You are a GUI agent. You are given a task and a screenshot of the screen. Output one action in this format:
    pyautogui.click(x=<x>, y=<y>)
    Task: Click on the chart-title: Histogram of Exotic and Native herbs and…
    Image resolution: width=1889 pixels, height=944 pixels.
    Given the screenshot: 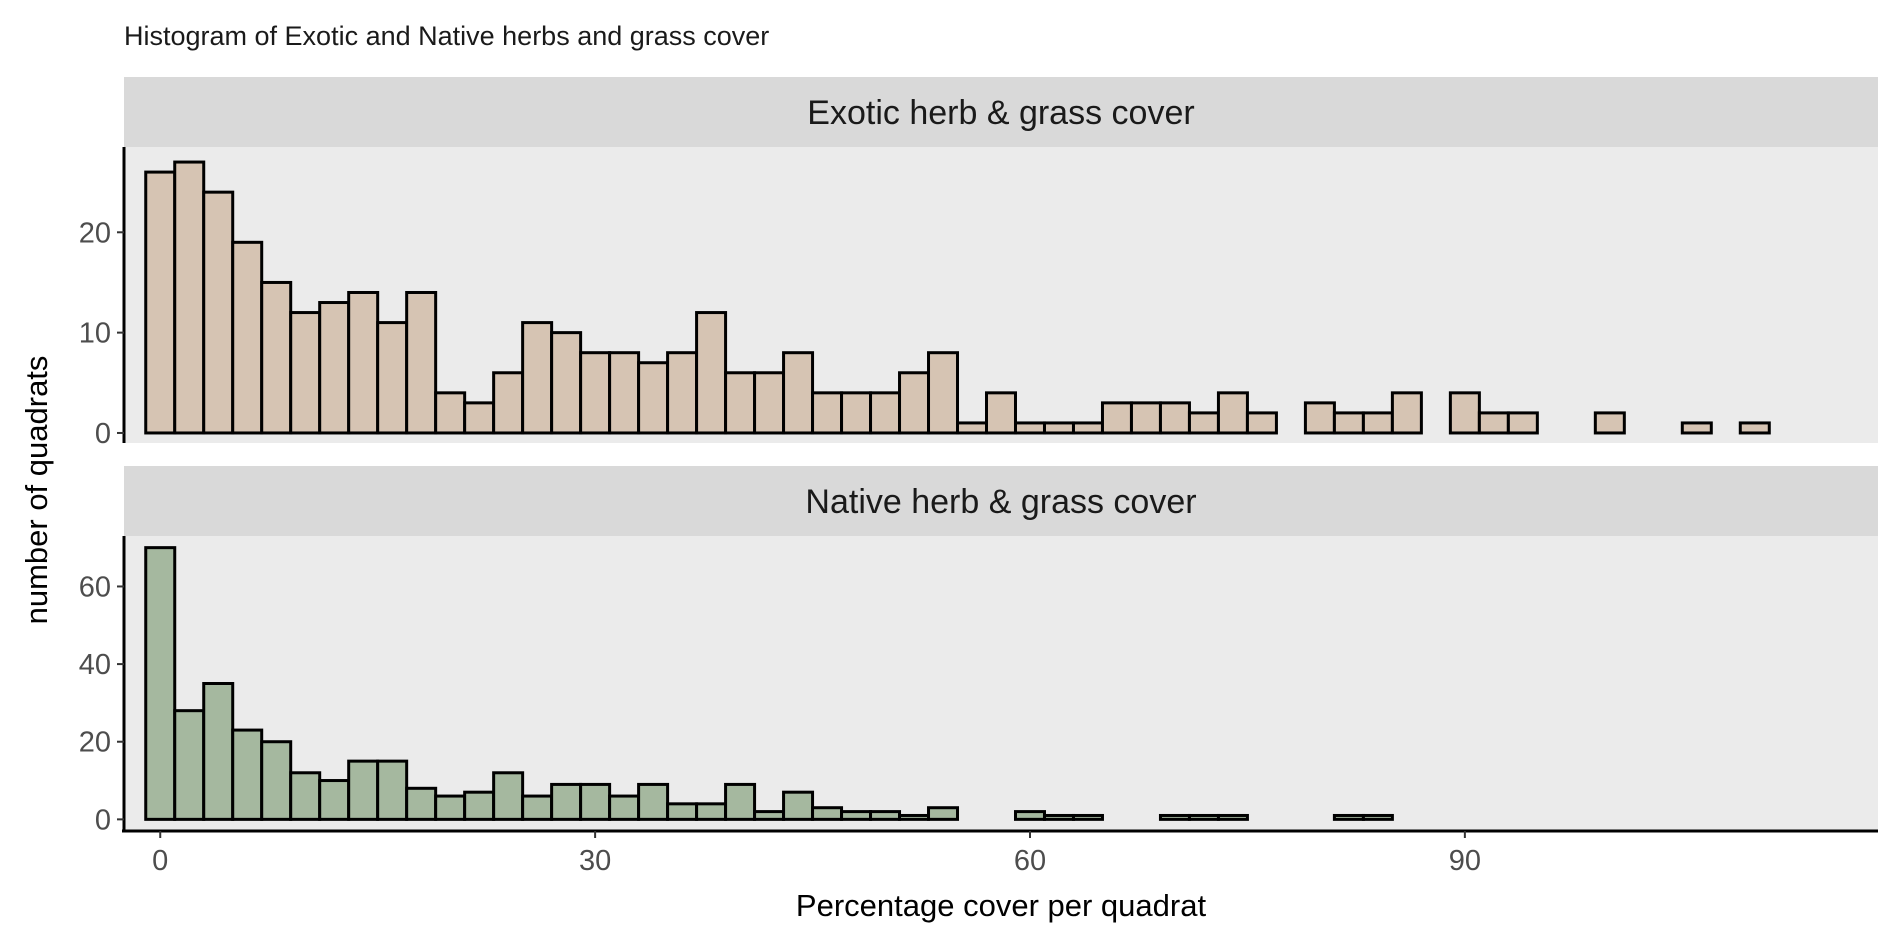 What is the action you would take?
    pyautogui.click(x=446, y=36)
    